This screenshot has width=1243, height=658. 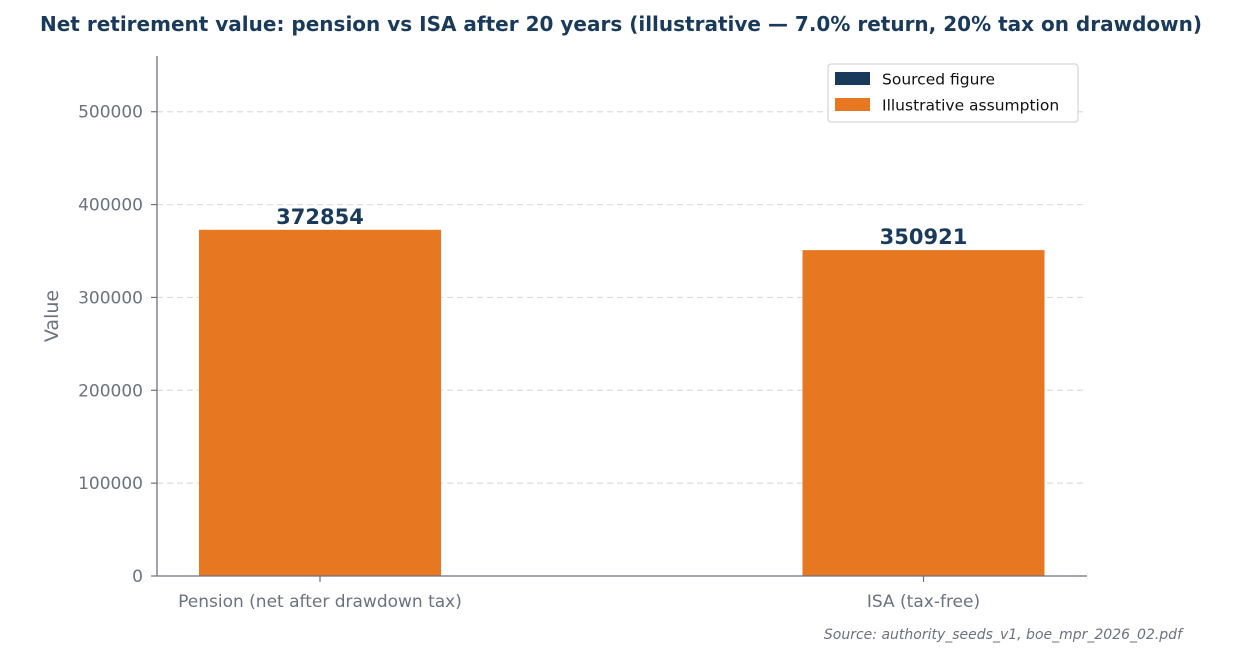 What do you see at coordinates (970, 106) in the screenshot?
I see `legend-label-illustrative: Illustrative assumption` at bounding box center [970, 106].